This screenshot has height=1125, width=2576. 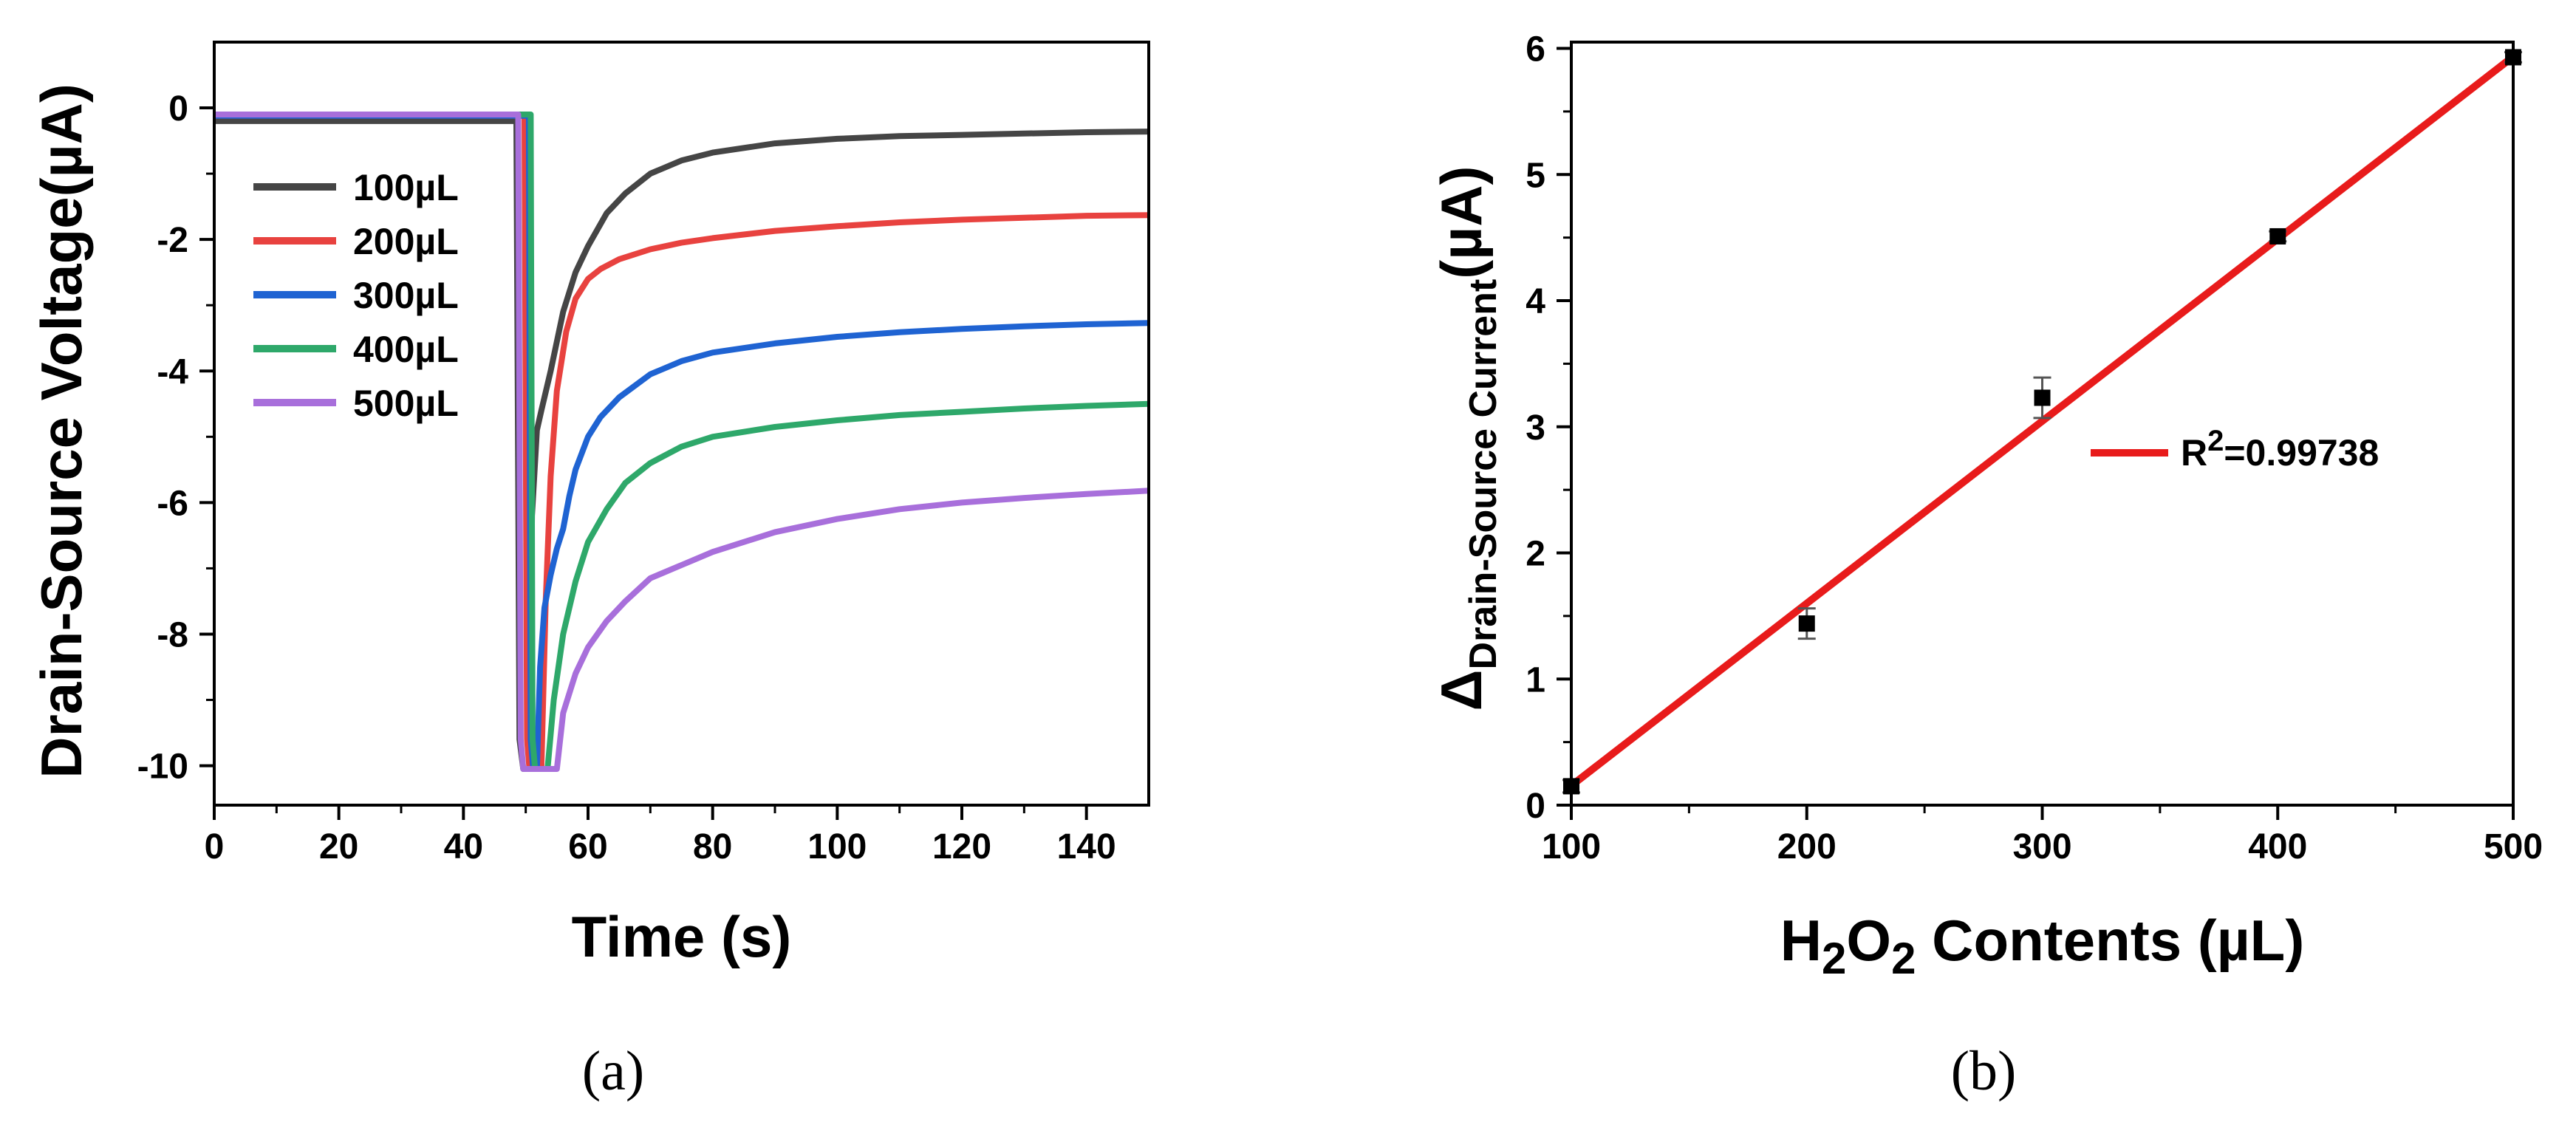 I want to click on y-tick-label-b-1: 1, so click(x=1535, y=680).